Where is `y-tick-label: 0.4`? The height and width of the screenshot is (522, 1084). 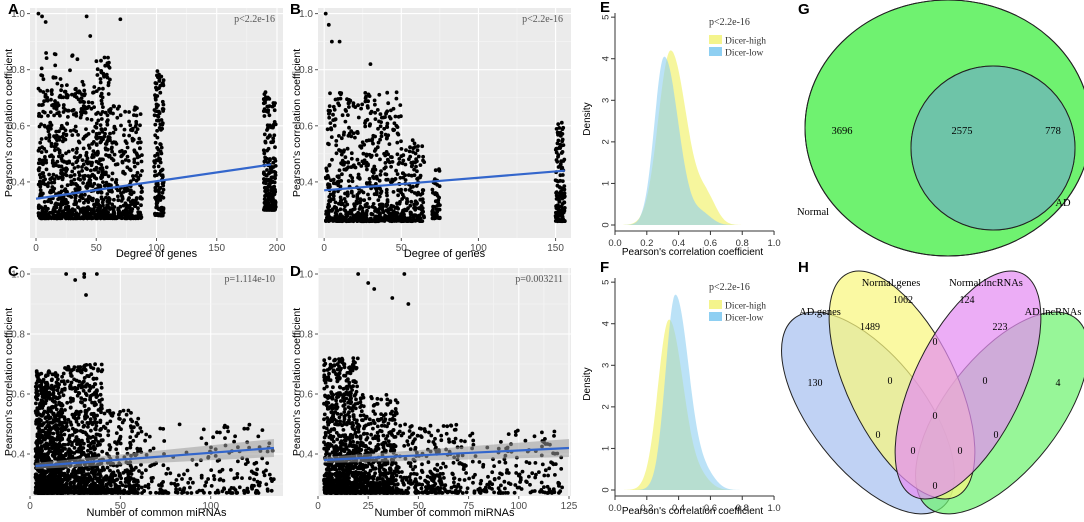 y-tick-label: 0.4 is located at coordinates (306, 182).